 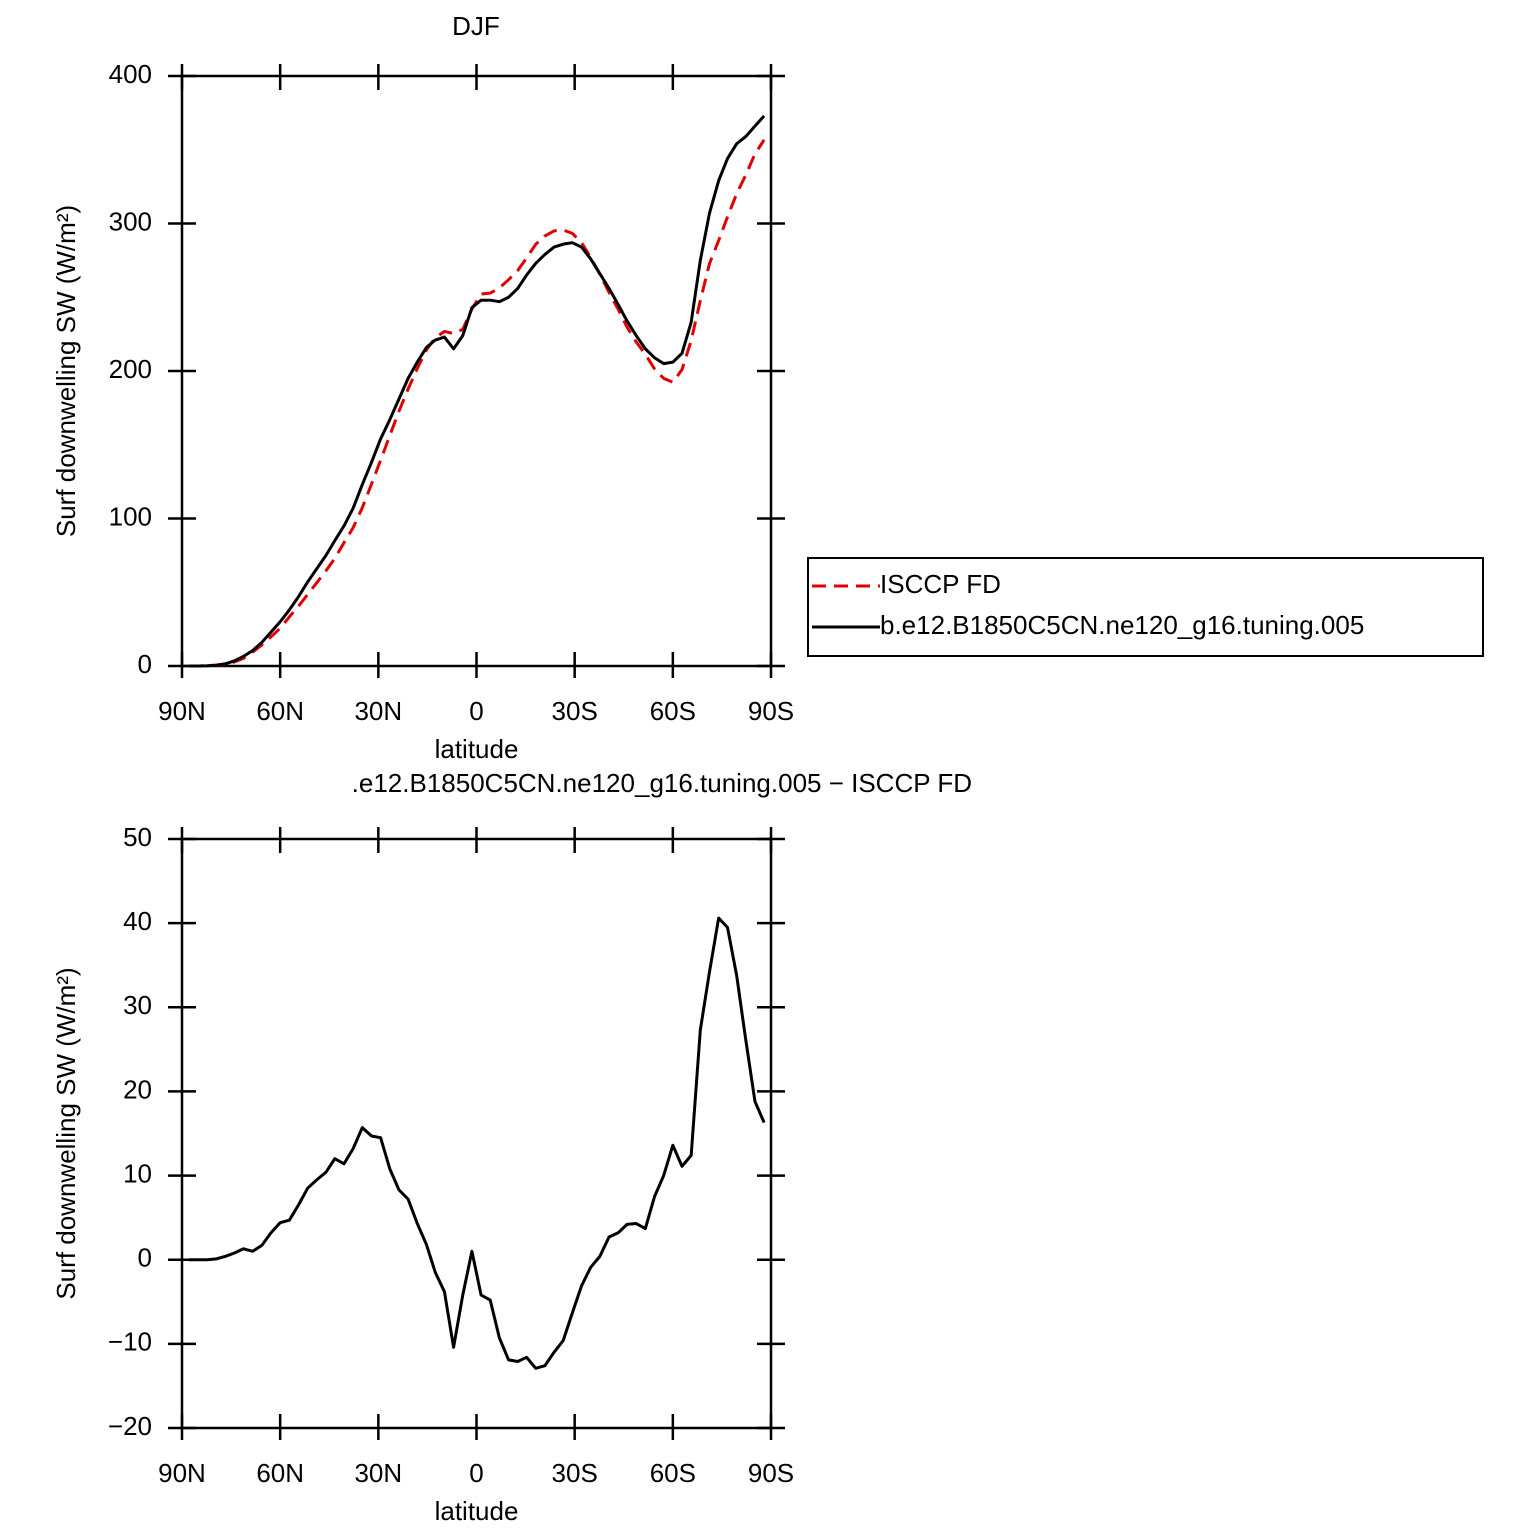 I want to click on y-tick-label: 200, so click(x=130, y=369).